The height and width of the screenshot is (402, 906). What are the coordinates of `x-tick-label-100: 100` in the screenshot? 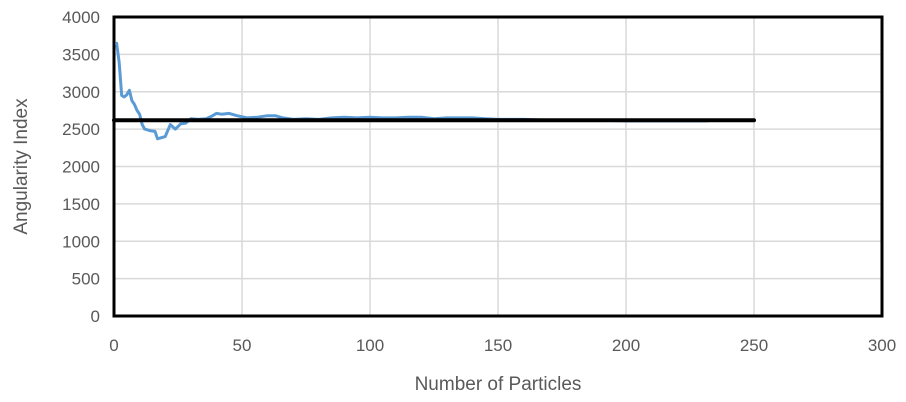 It's located at (370, 345).